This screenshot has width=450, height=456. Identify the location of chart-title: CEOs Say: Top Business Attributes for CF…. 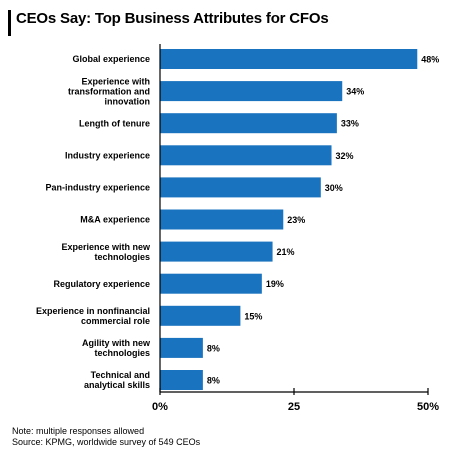
(172, 18).